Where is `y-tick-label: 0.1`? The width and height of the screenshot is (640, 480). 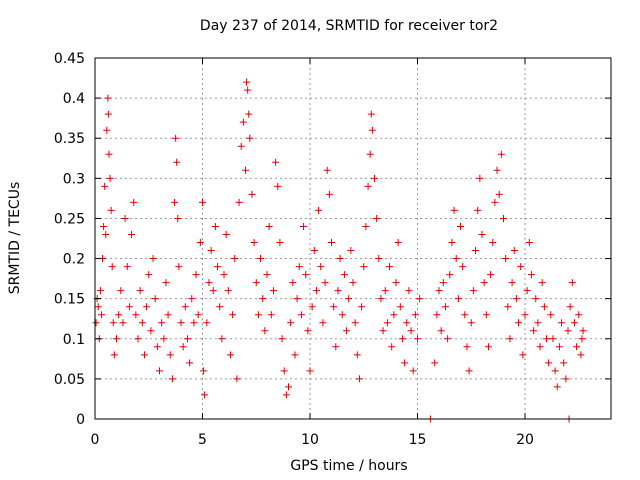
y-tick-label: 0.1 is located at coordinates (74, 340).